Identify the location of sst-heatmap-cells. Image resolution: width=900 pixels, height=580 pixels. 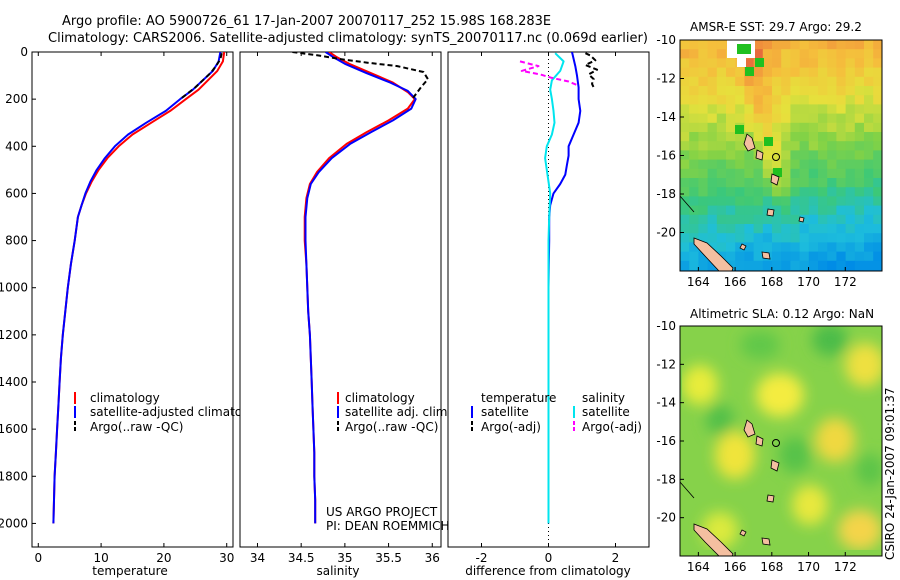
(781, 155).